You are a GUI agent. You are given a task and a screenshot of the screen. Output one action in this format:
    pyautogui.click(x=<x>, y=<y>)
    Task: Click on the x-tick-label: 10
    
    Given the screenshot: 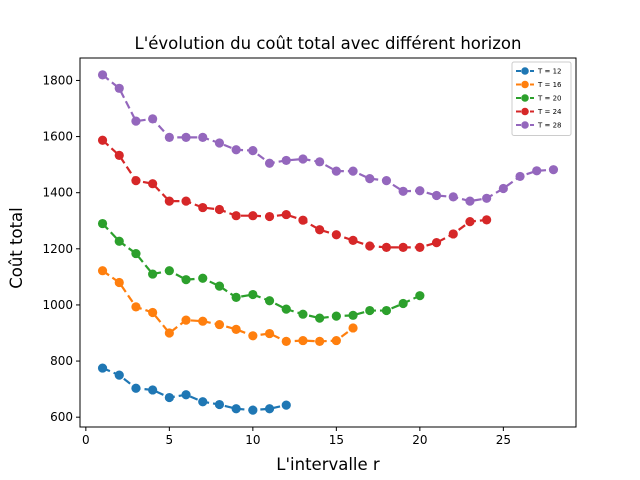 What is the action you would take?
    pyautogui.click(x=252, y=440)
    